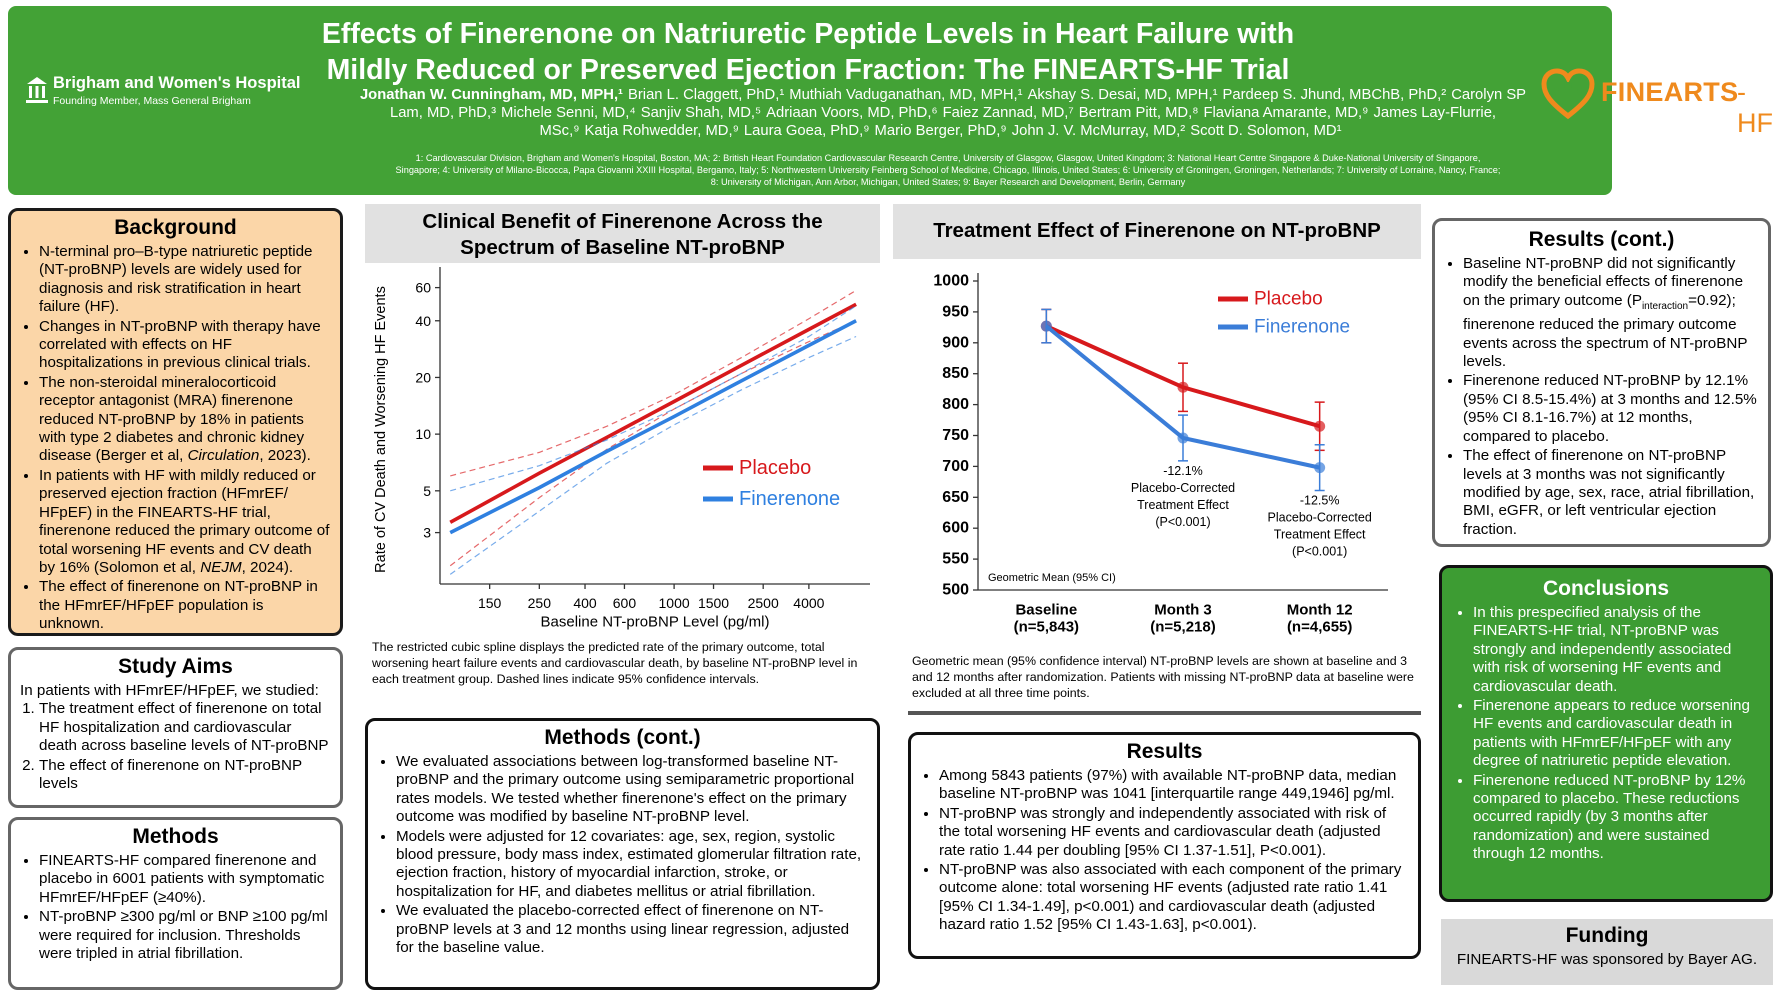  I want to click on y-tick-label: 750, so click(955, 435).